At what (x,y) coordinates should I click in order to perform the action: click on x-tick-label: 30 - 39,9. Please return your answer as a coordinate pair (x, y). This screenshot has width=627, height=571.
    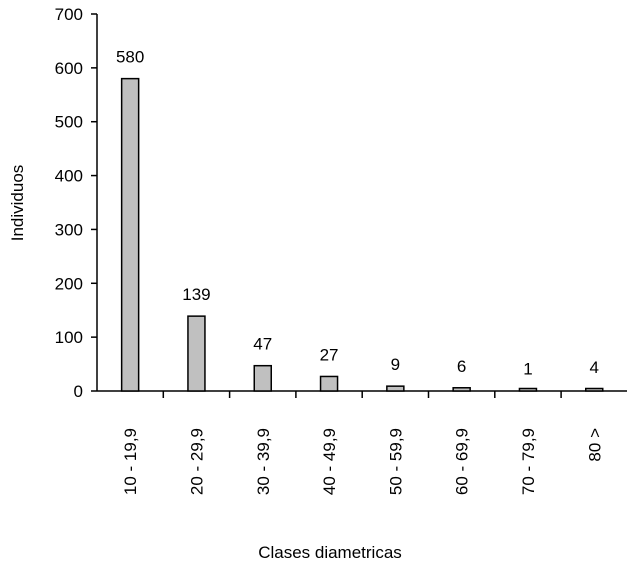
    Looking at the image, I should click on (263, 461).